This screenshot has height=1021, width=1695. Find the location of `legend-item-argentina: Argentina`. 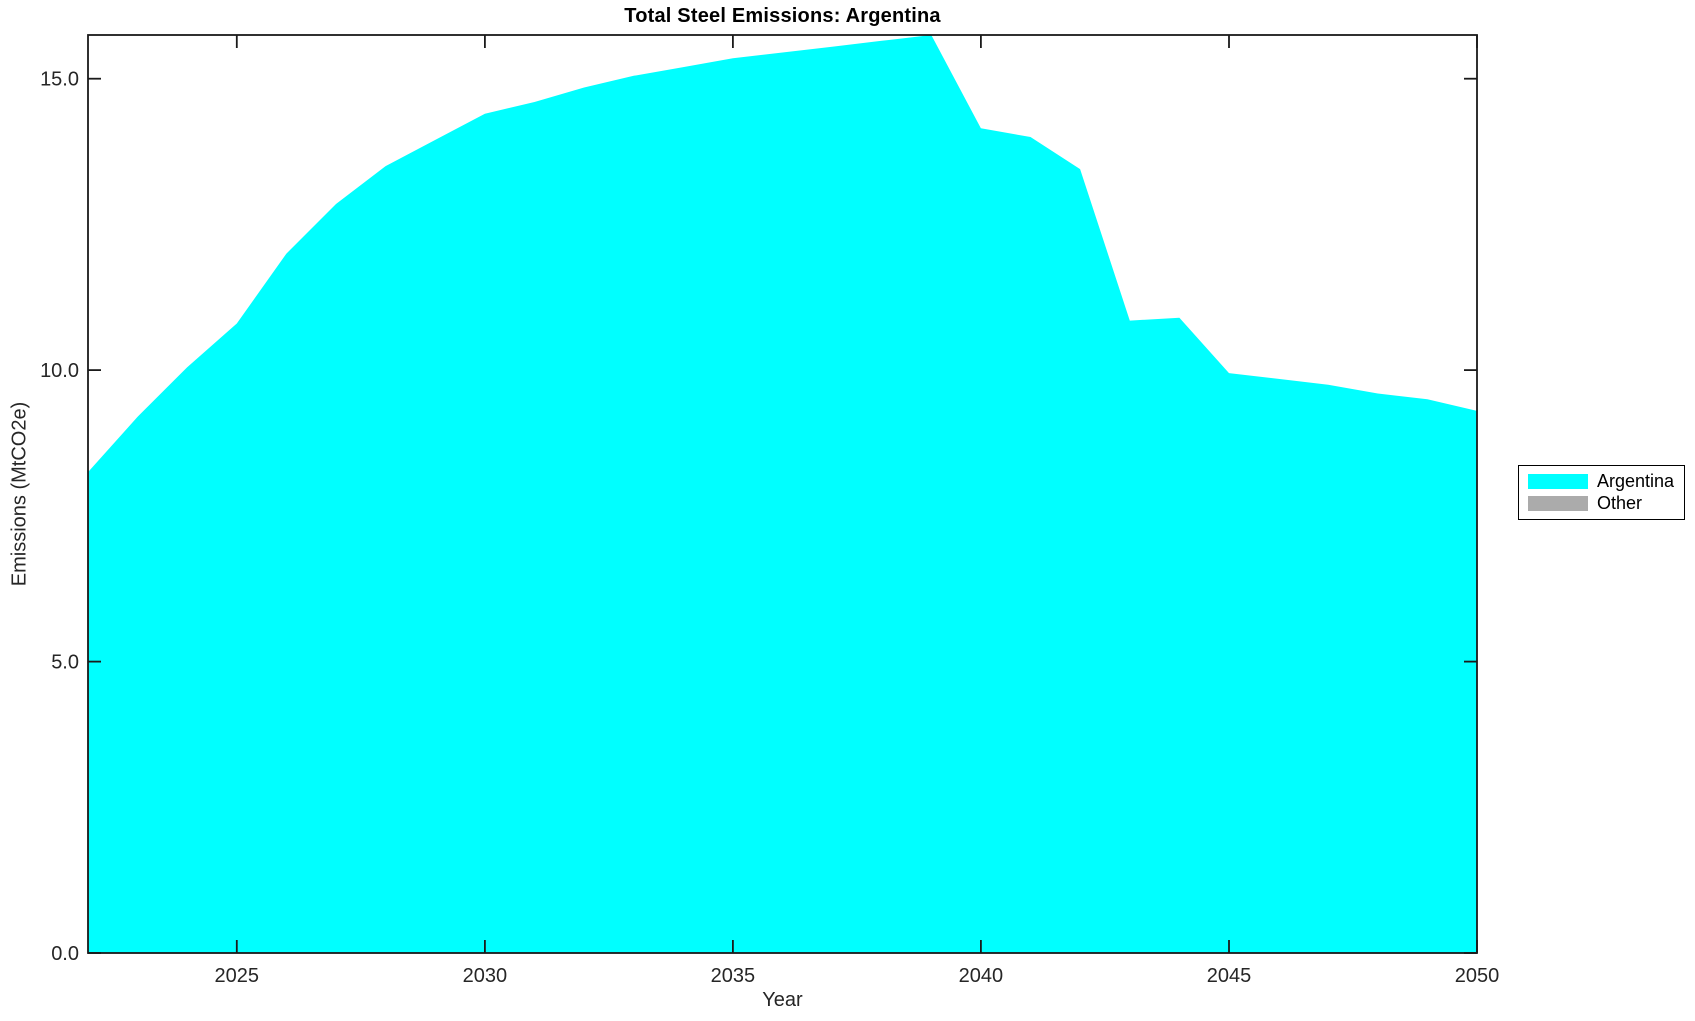

legend-item-argentina: Argentina is located at coordinates (1606, 481).